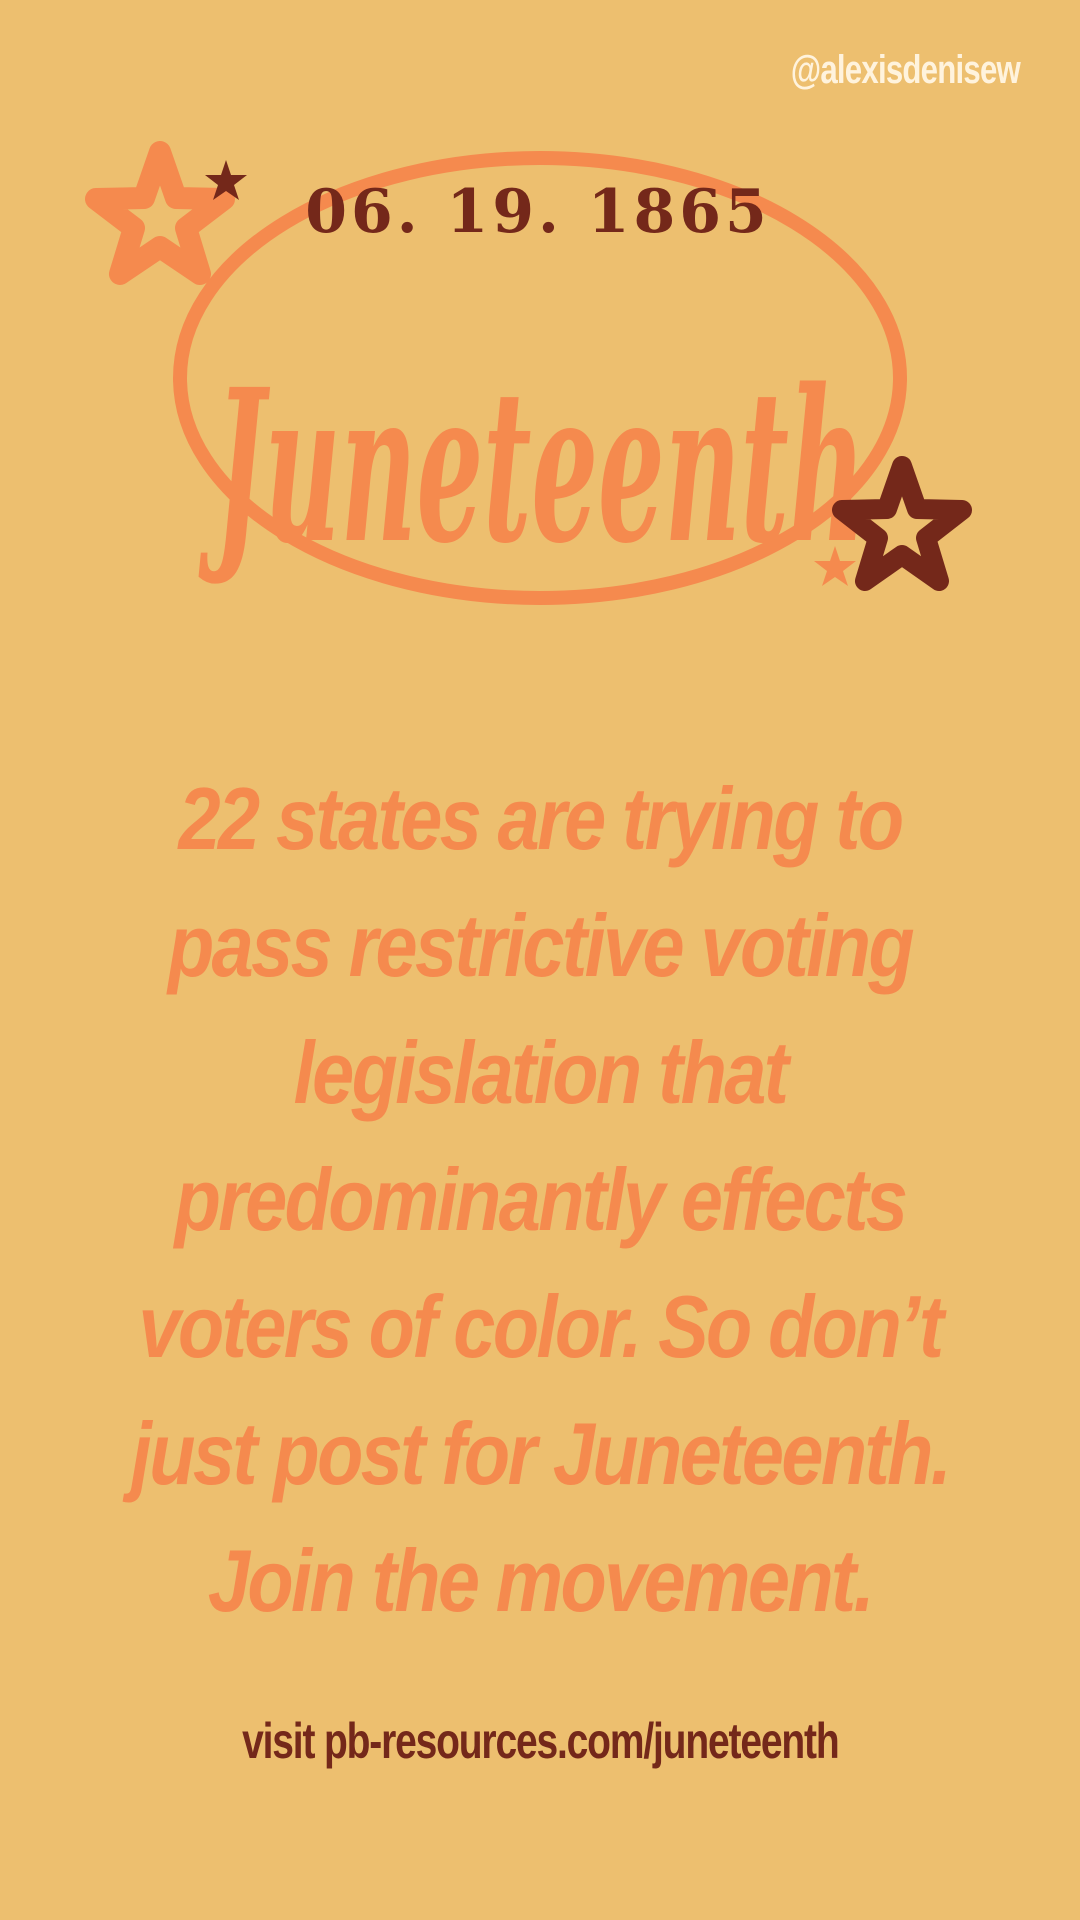 The image size is (1080, 1920). Describe the element at coordinates (531, 466) in the screenshot. I see `logo-title: Juneteenth` at that location.